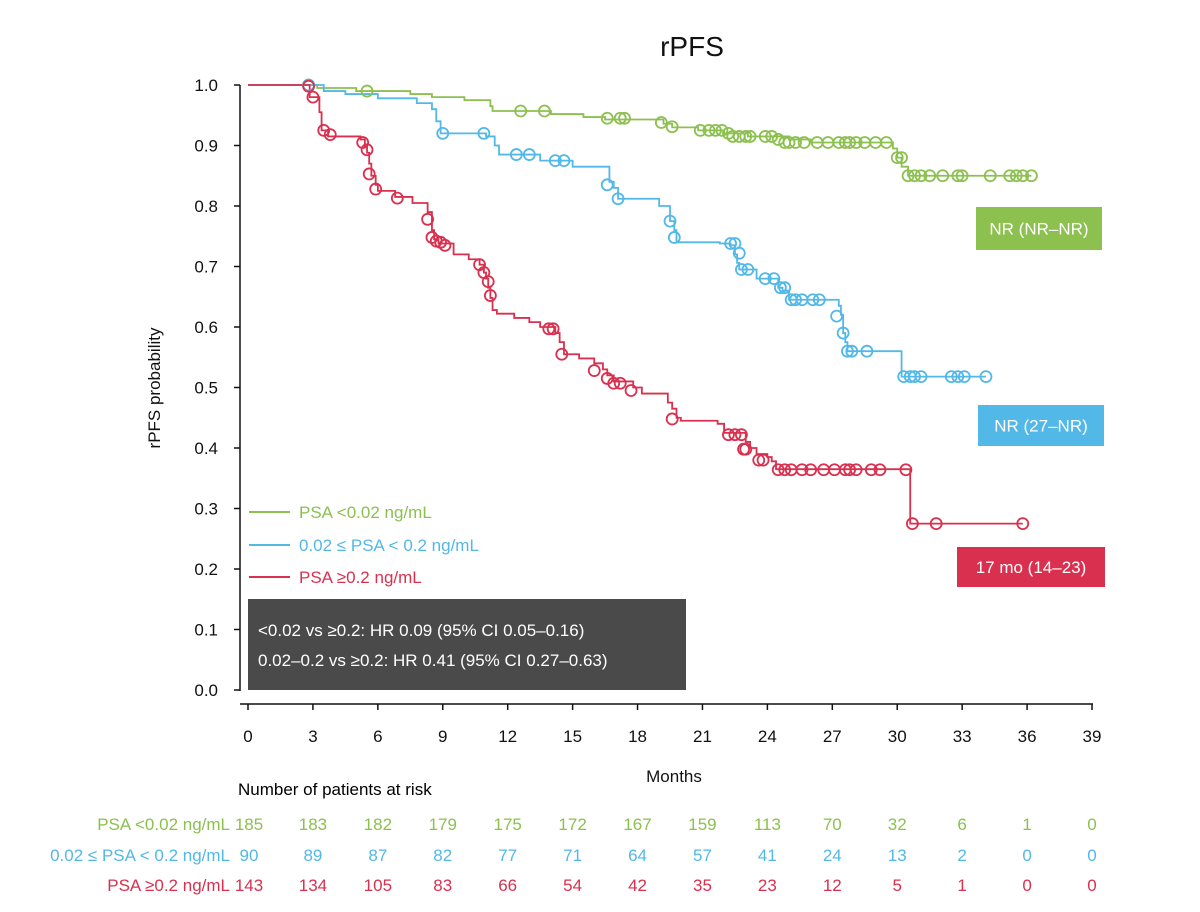 Image resolution: width=1200 pixels, height=912 pixels. What do you see at coordinates (247, 736) in the screenshot?
I see `x-tick-label: 0` at bounding box center [247, 736].